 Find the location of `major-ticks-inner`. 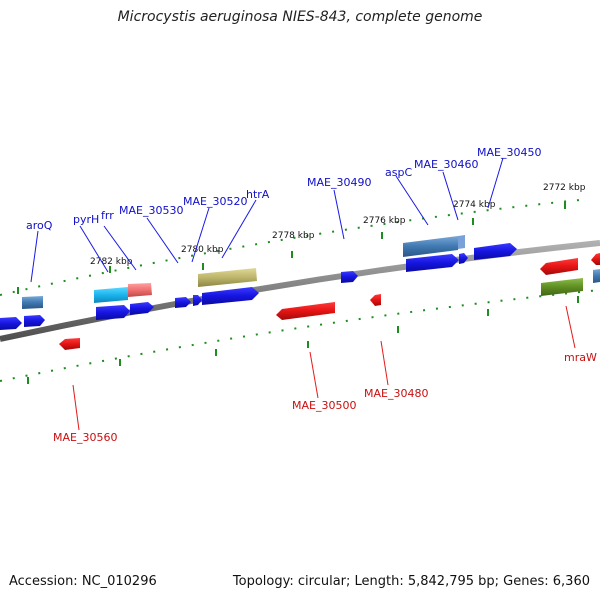

major-ticks-inner is located at coordinates (303, 340).